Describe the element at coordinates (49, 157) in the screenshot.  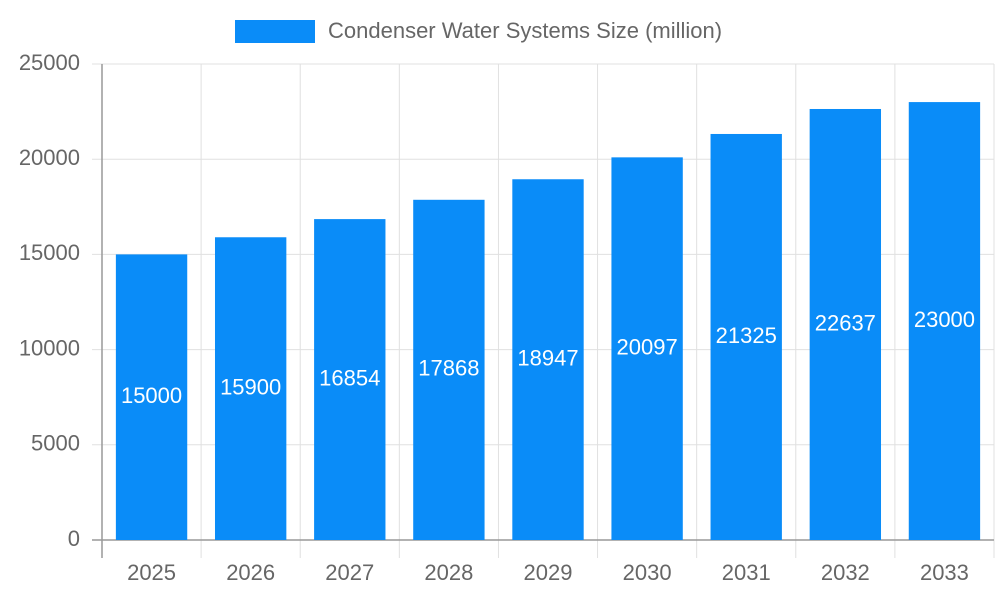
I see `y-tick-label: 20000` at that location.